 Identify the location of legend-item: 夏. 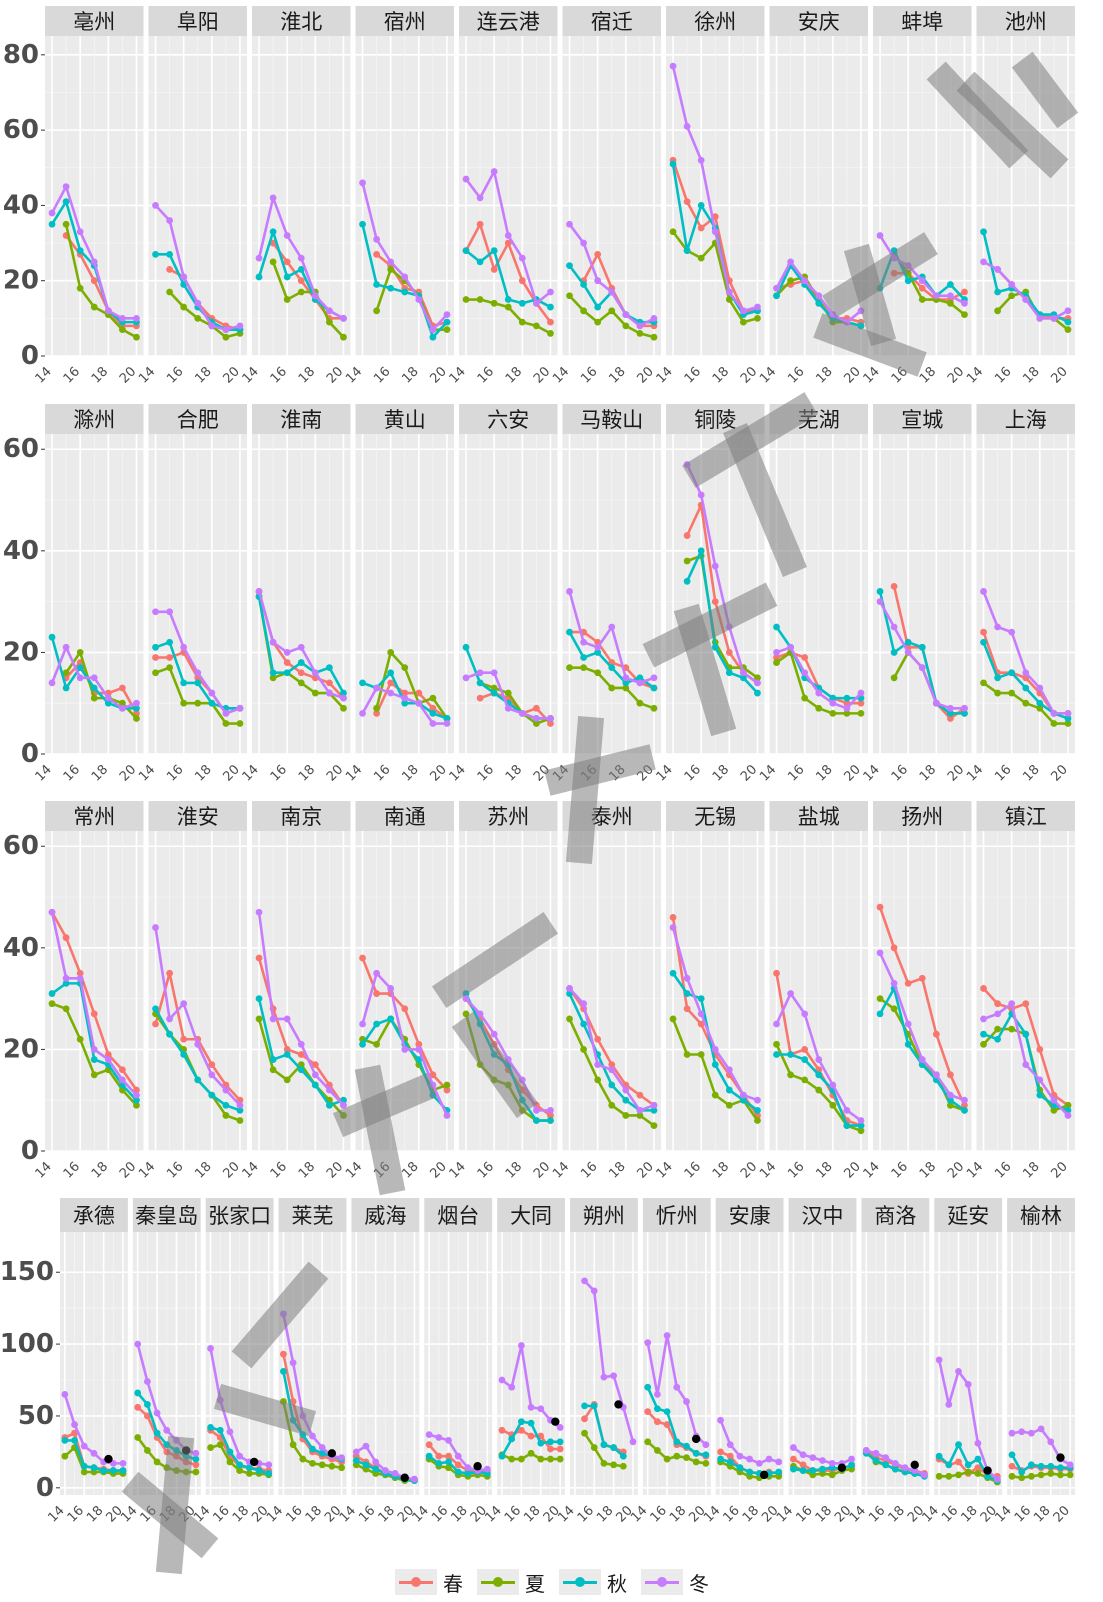
(511, 1582).